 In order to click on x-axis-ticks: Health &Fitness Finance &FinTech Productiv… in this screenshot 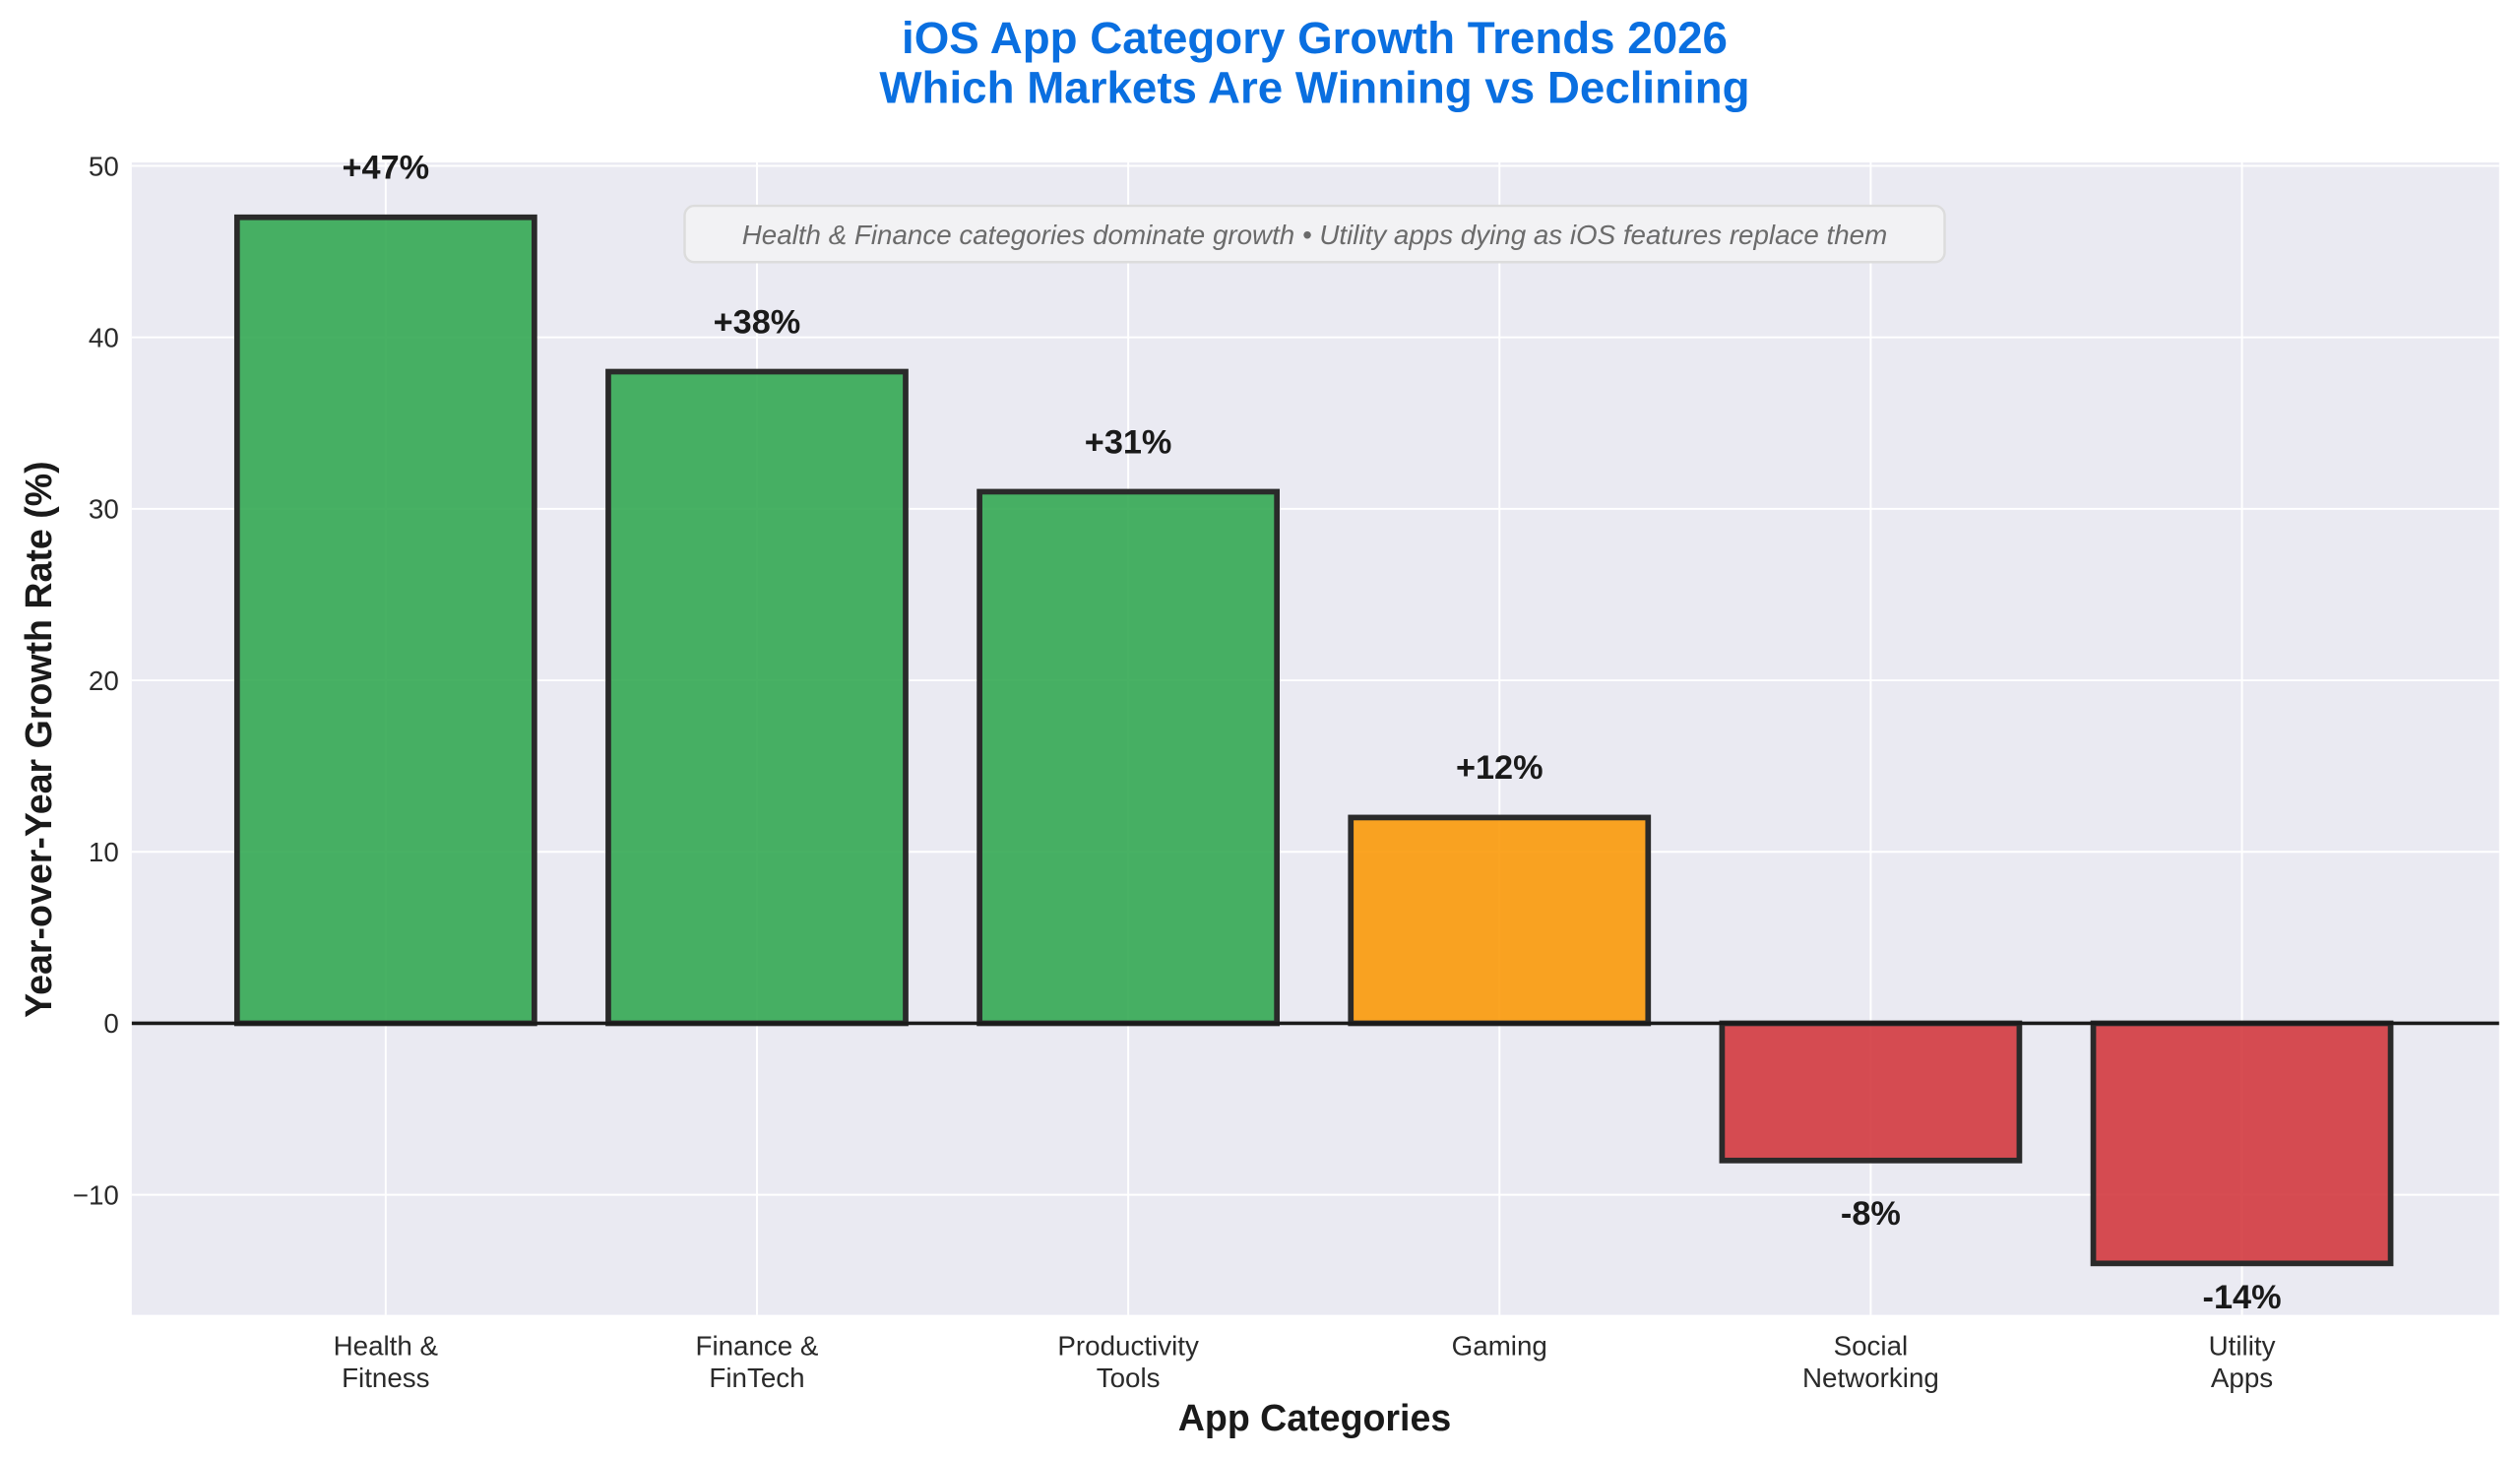, I will do `click(1305, 1361)`.